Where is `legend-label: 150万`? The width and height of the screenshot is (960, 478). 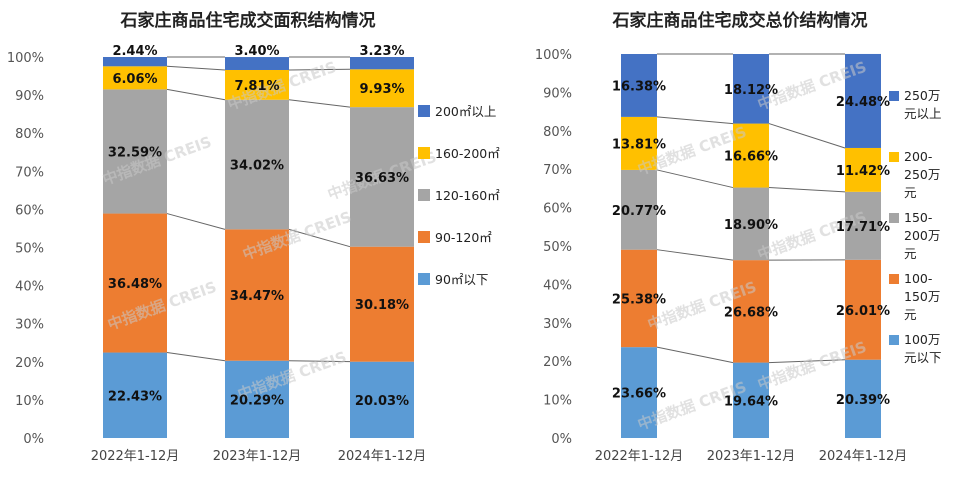 legend-label: 150万 is located at coordinates (922, 296).